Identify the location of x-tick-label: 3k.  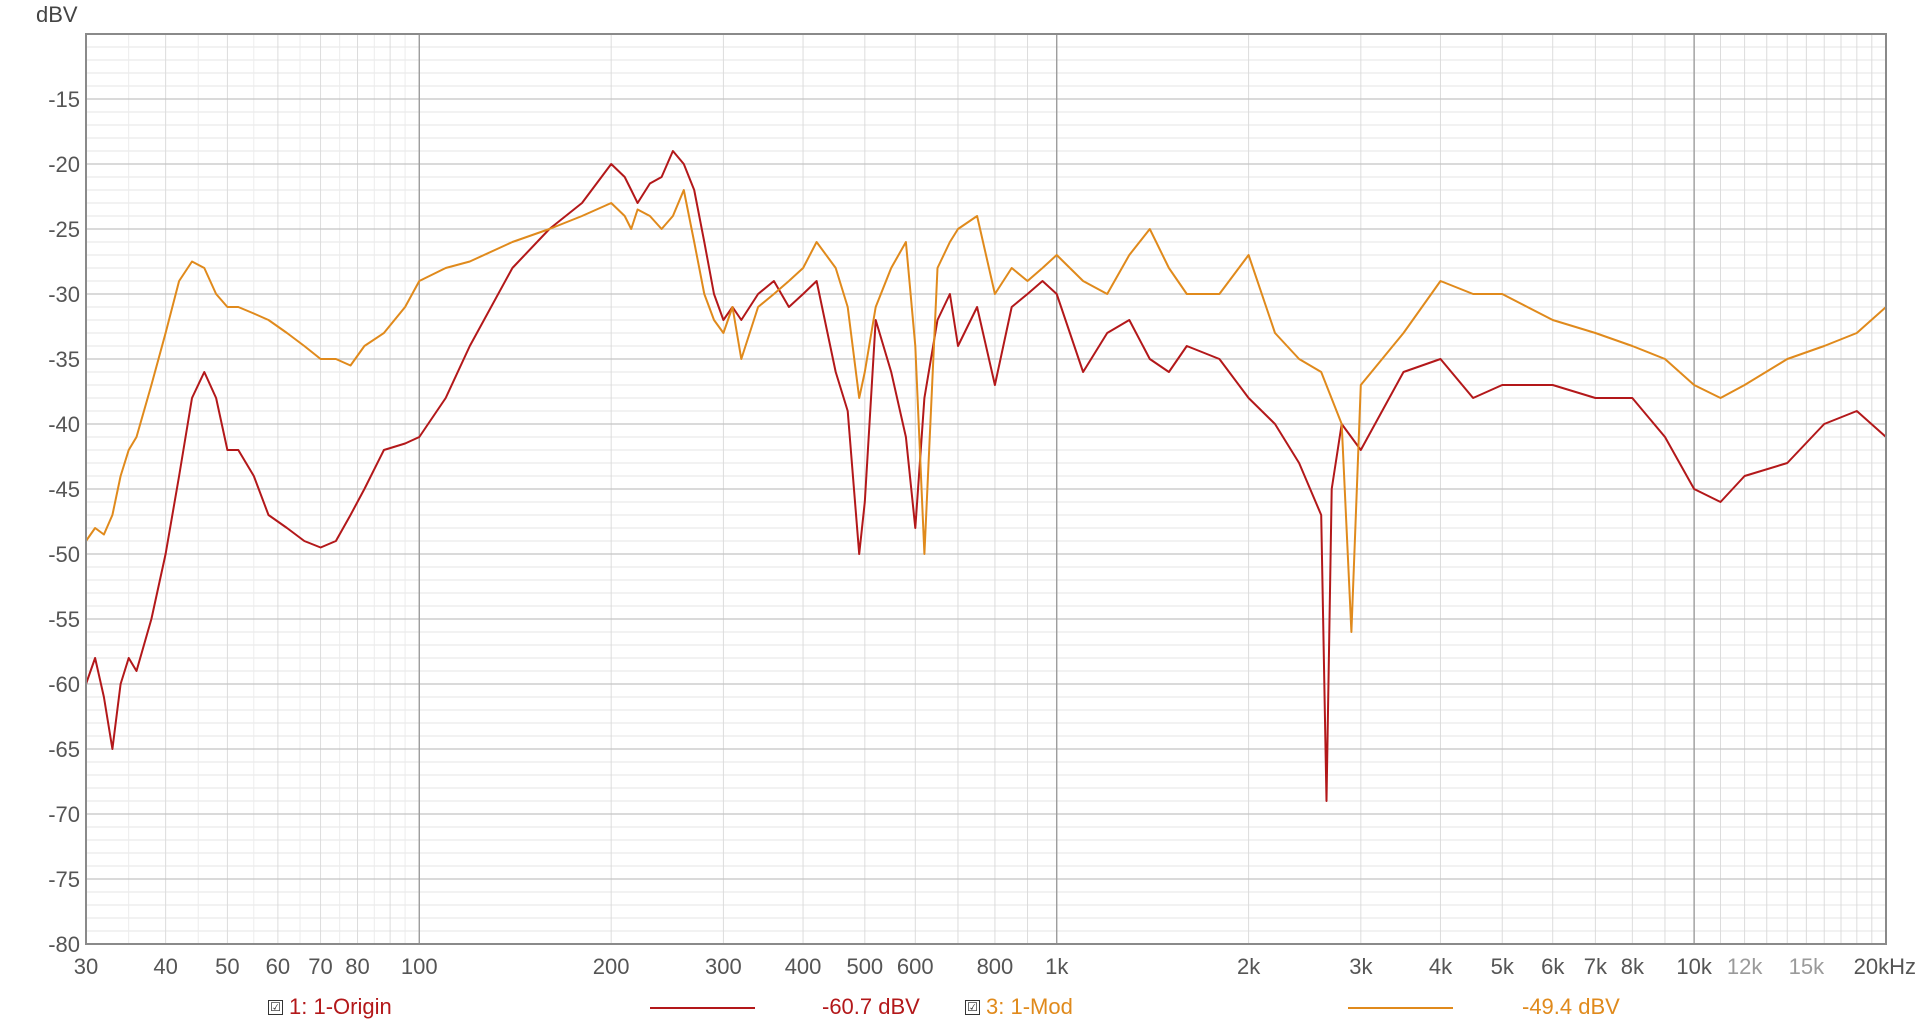
(1361, 966).